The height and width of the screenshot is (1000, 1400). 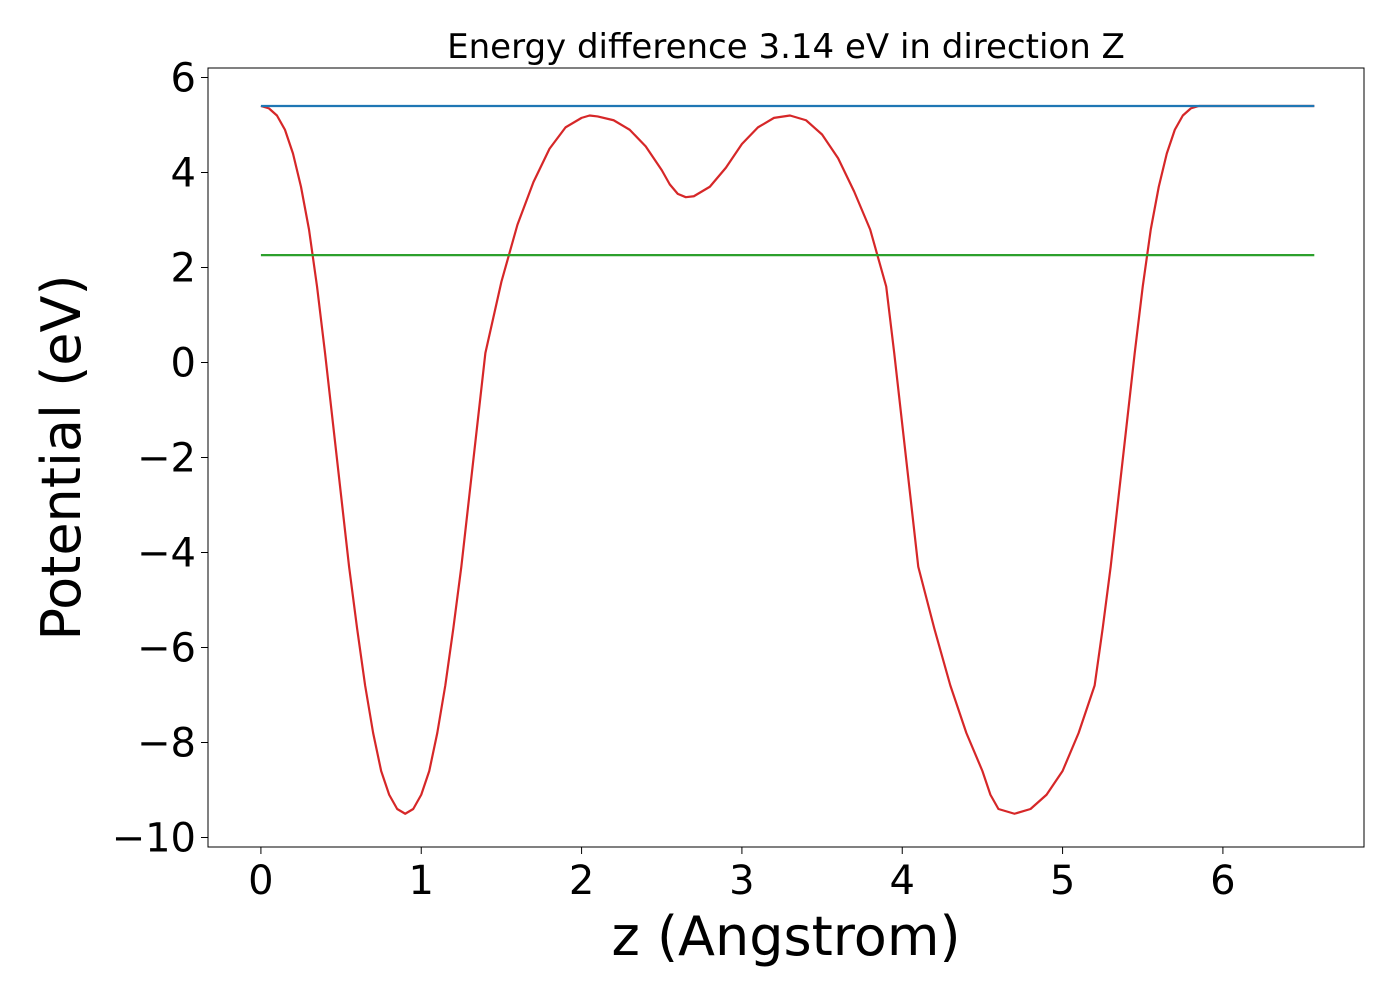 I want to click on x-tick-label: 3, so click(x=741, y=881).